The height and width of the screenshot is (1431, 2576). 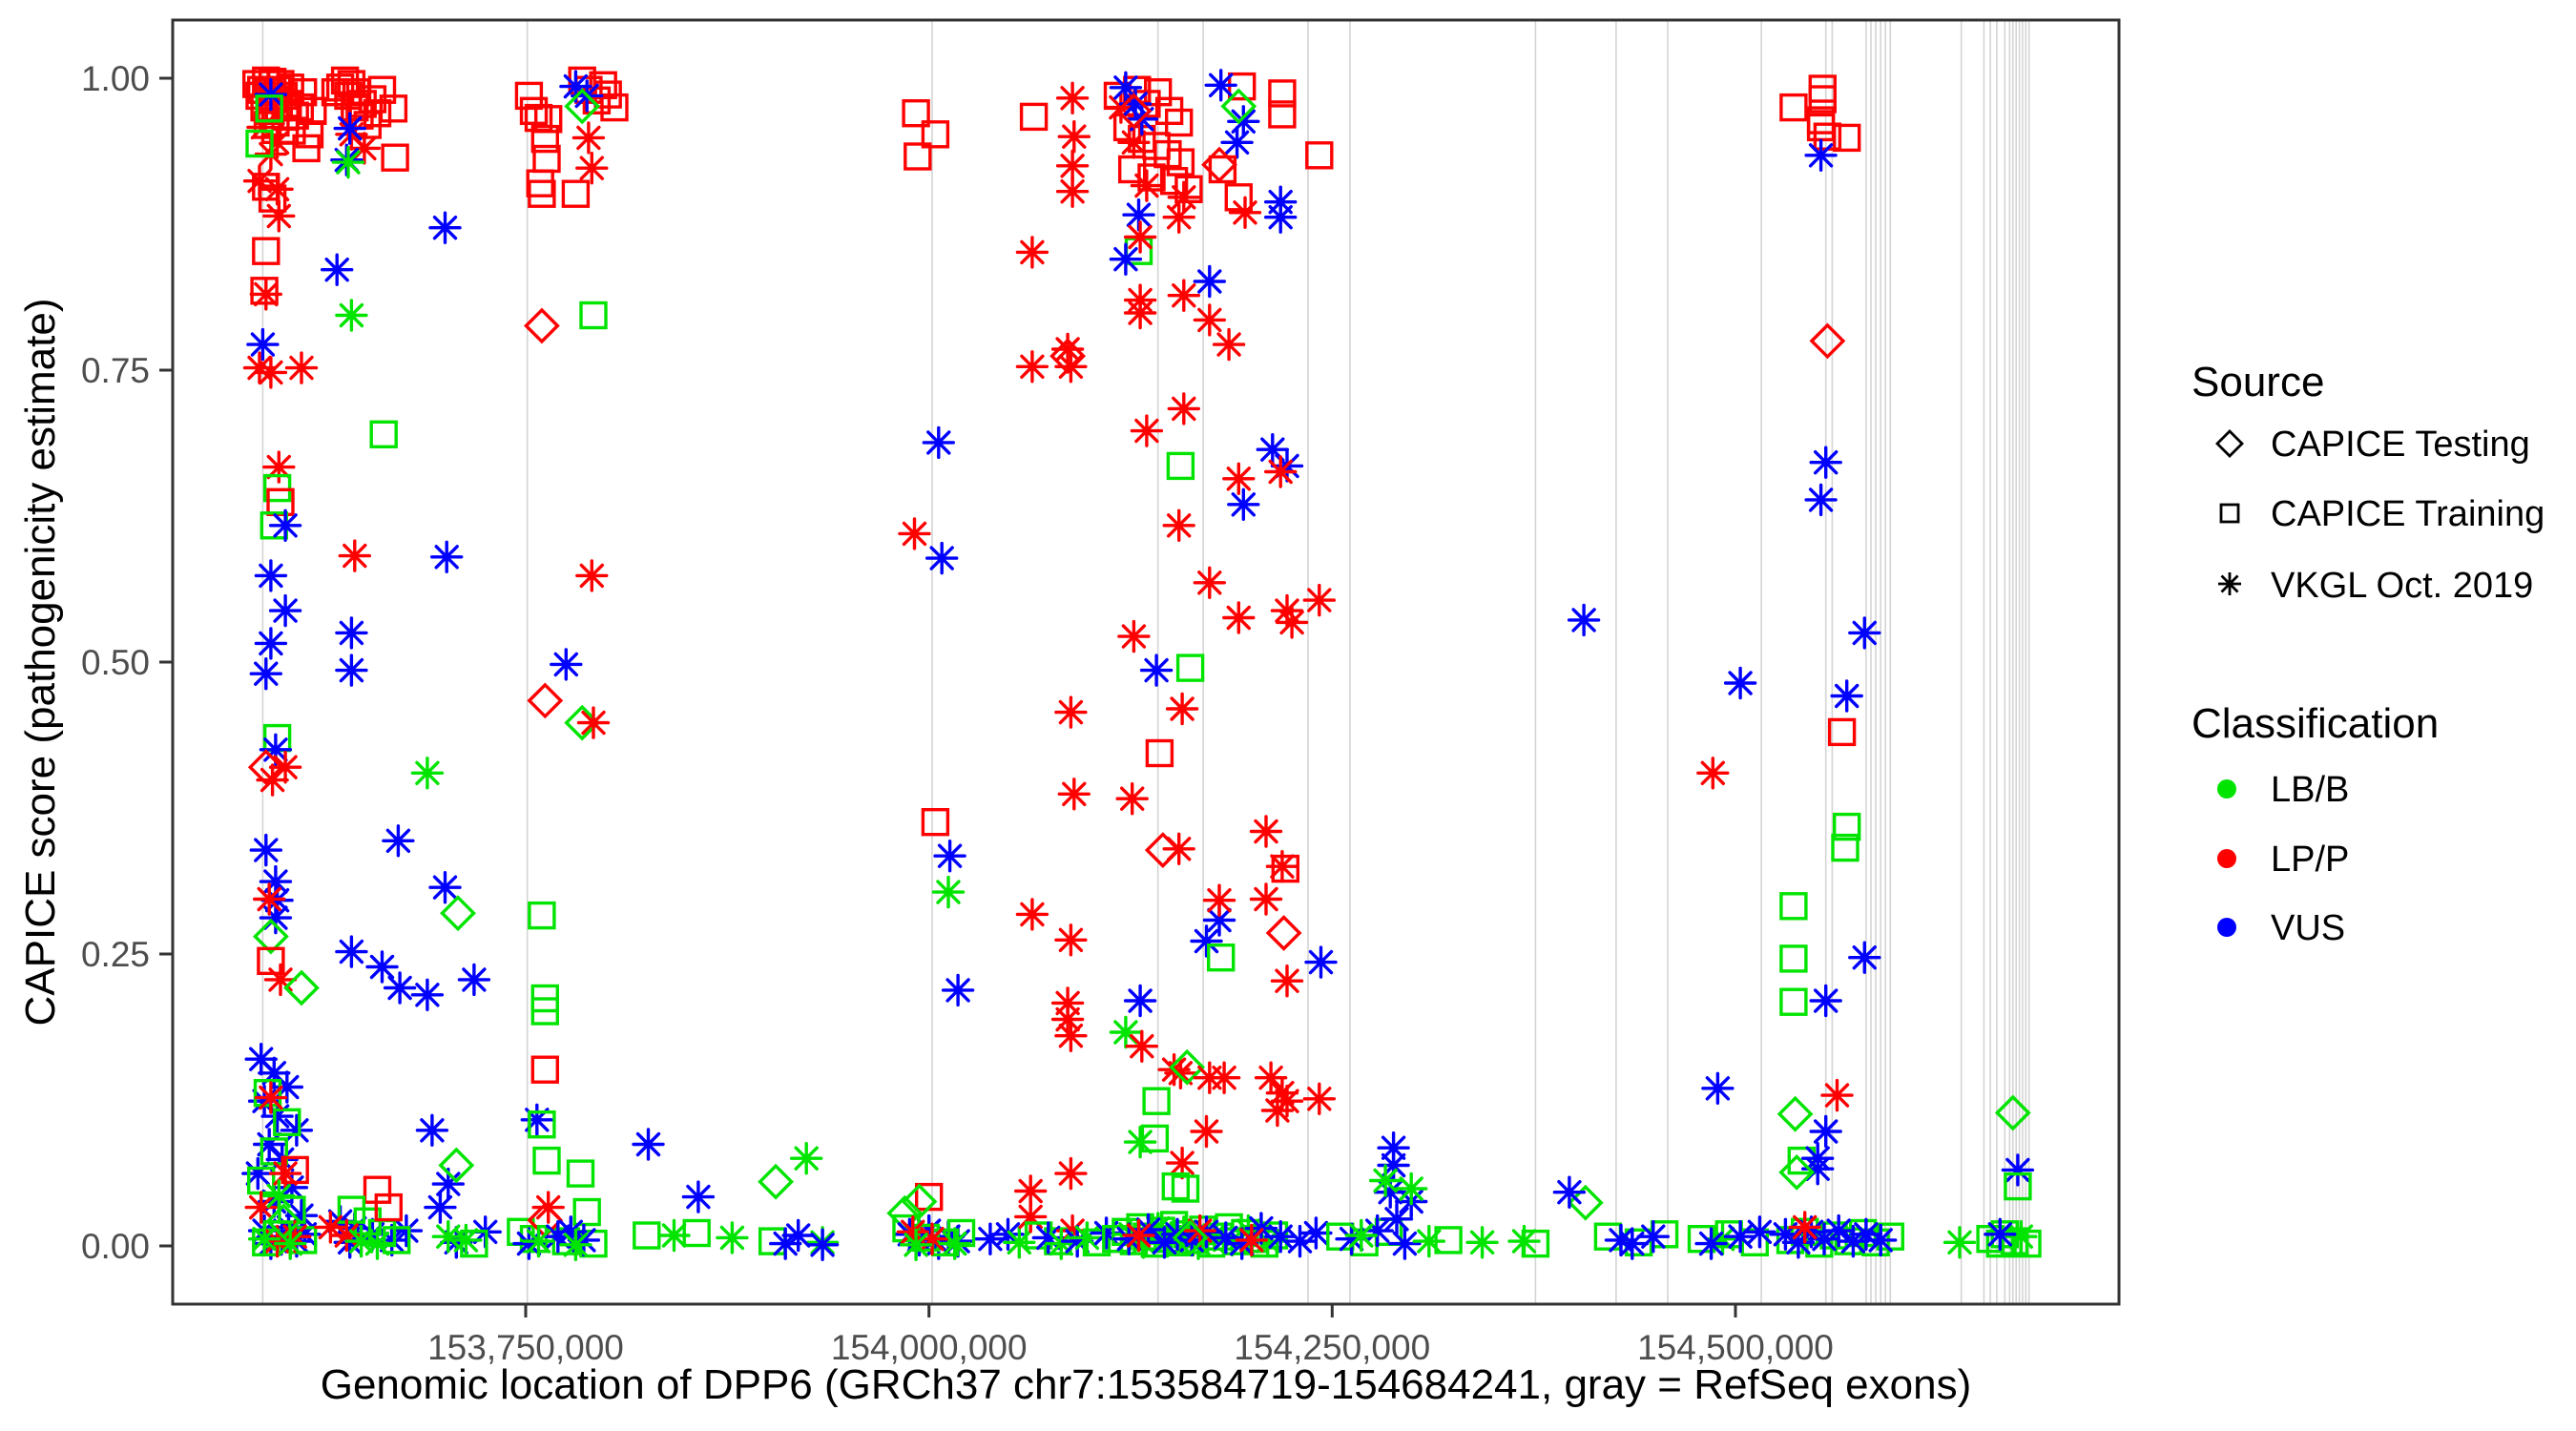 What do you see at coordinates (2229, 443) in the screenshot?
I see `diamond-icon` at bounding box center [2229, 443].